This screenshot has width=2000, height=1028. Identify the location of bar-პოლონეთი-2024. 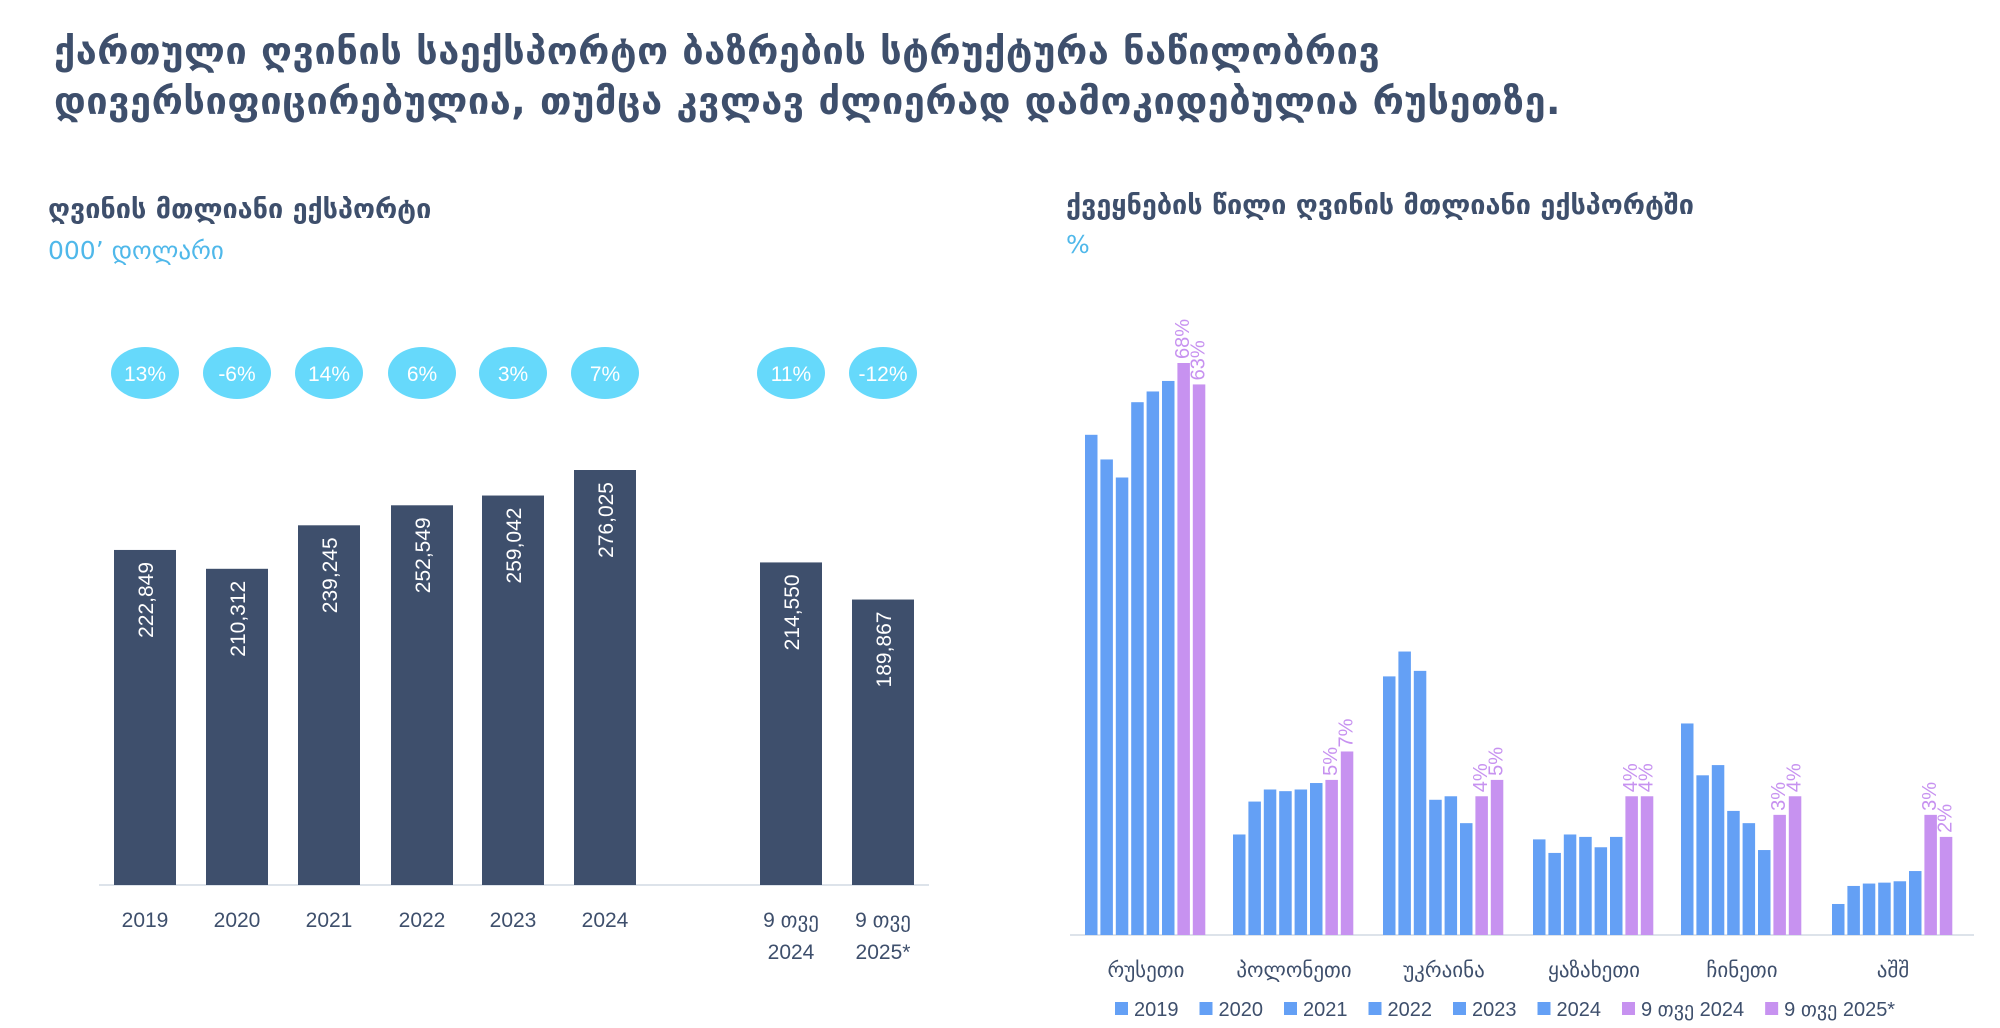
(1316, 859).